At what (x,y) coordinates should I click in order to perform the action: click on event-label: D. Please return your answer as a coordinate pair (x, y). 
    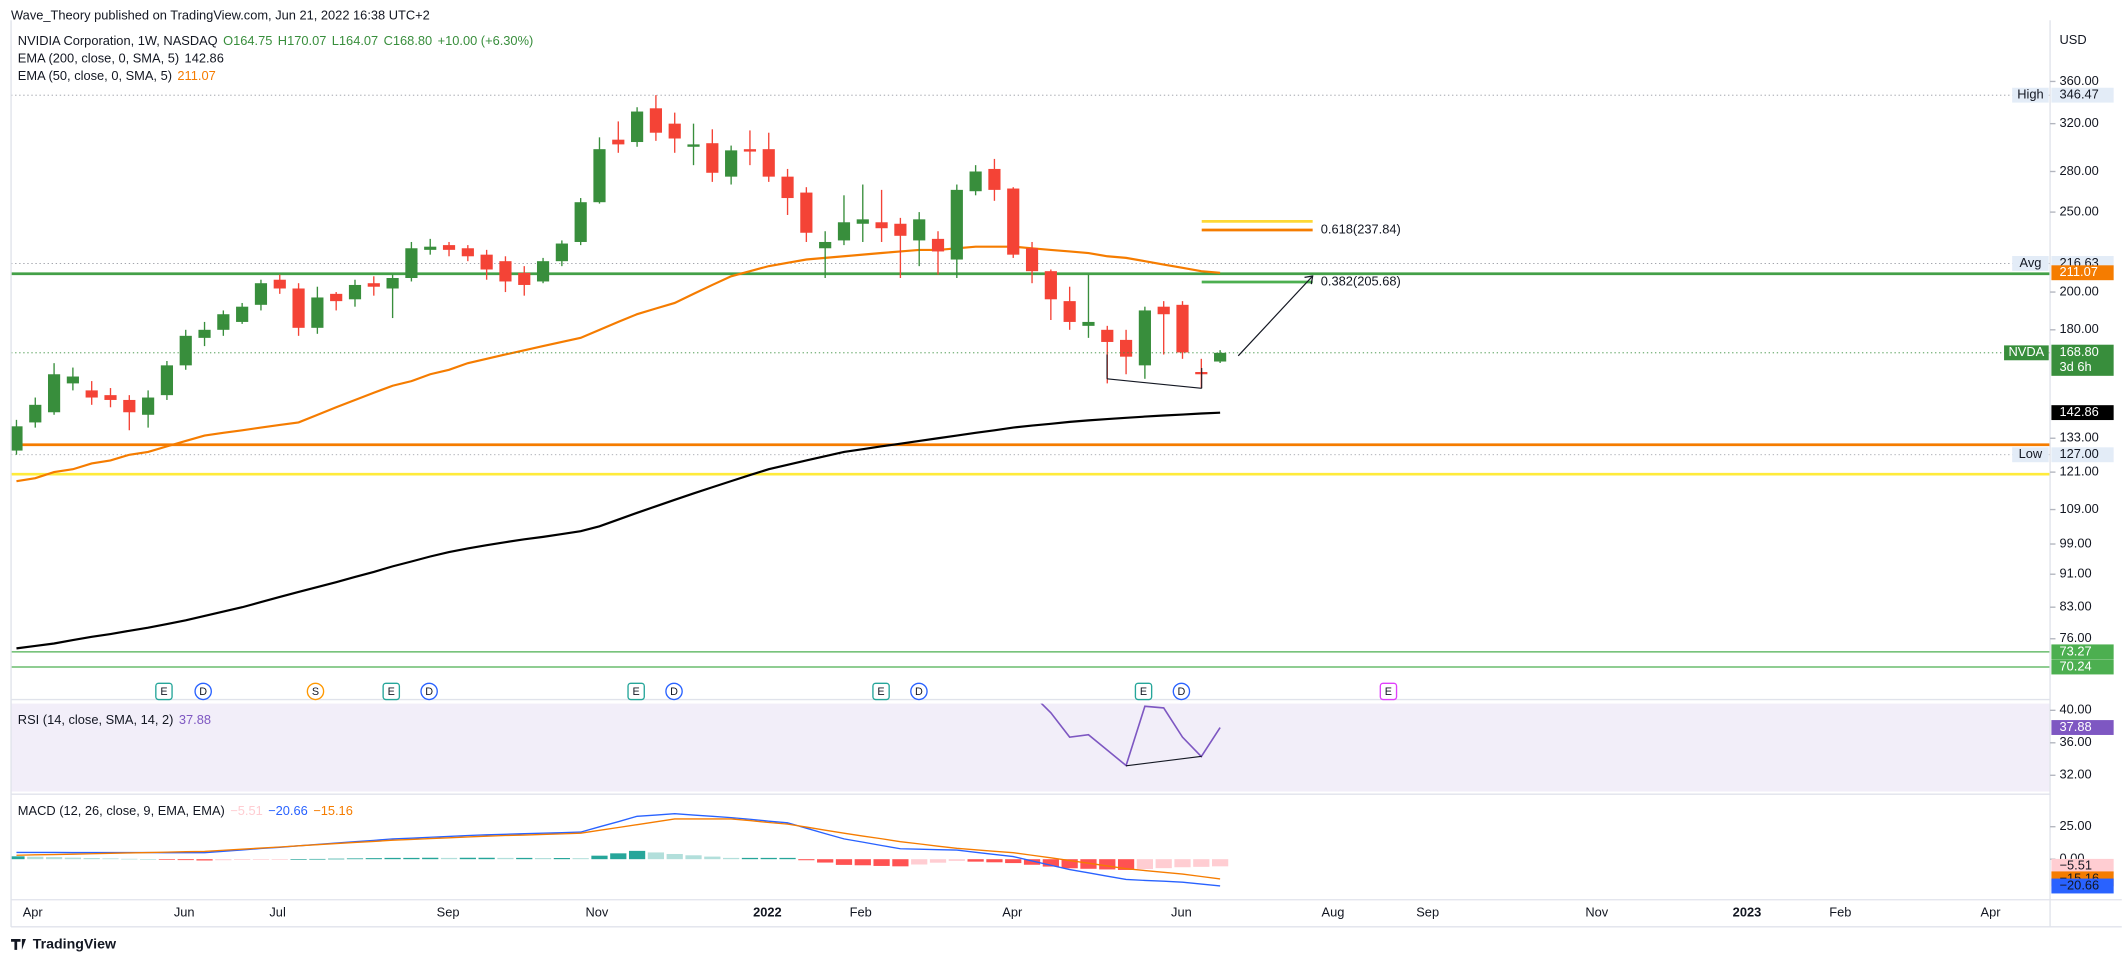
    Looking at the image, I should click on (919, 692).